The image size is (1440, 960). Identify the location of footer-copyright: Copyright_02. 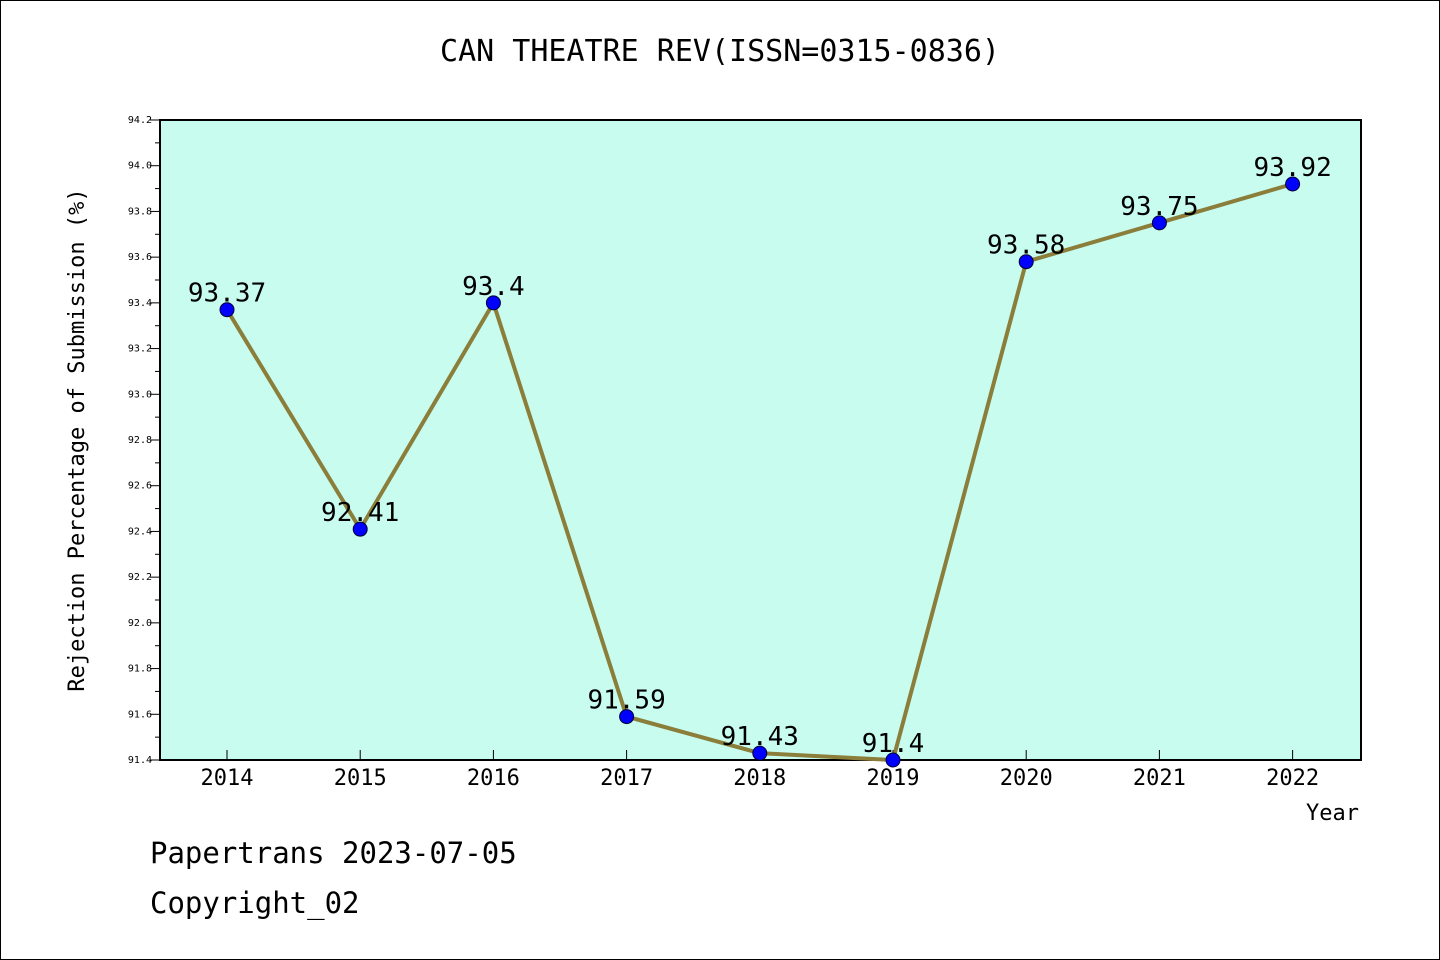
(255, 903).